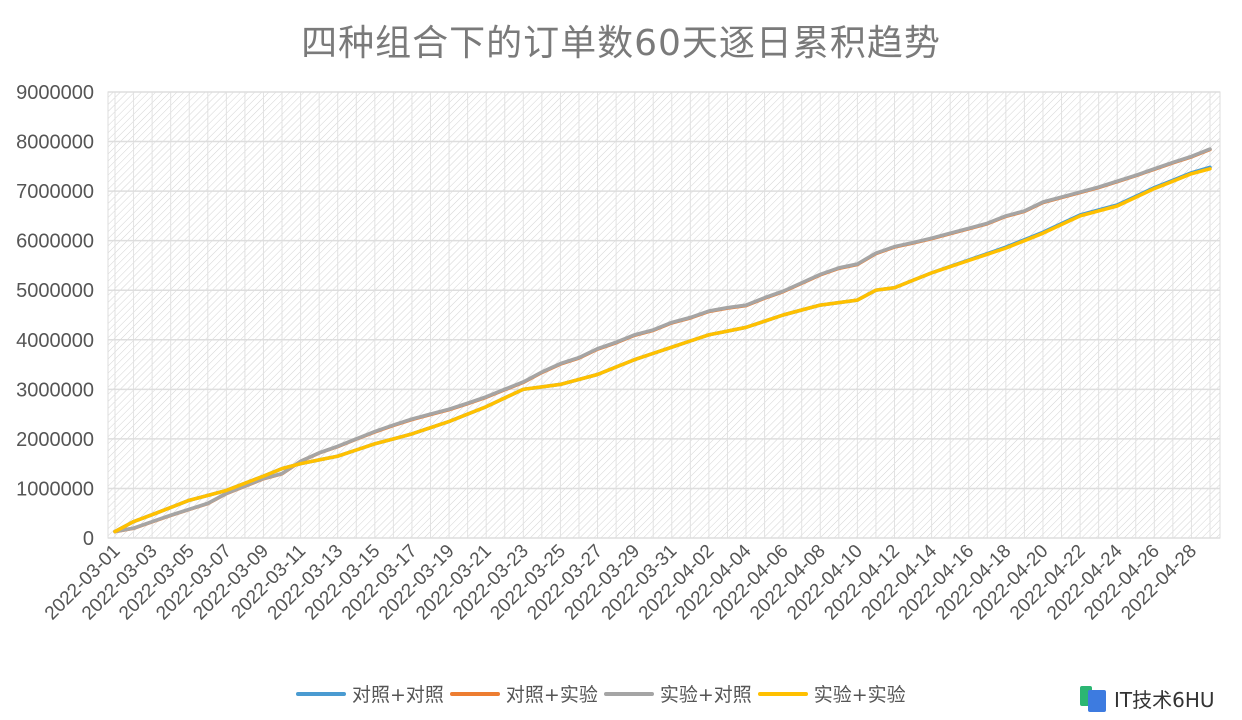  Describe the element at coordinates (55, 143) in the screenshot. I see `y-tick-label: 8000000` at that location.